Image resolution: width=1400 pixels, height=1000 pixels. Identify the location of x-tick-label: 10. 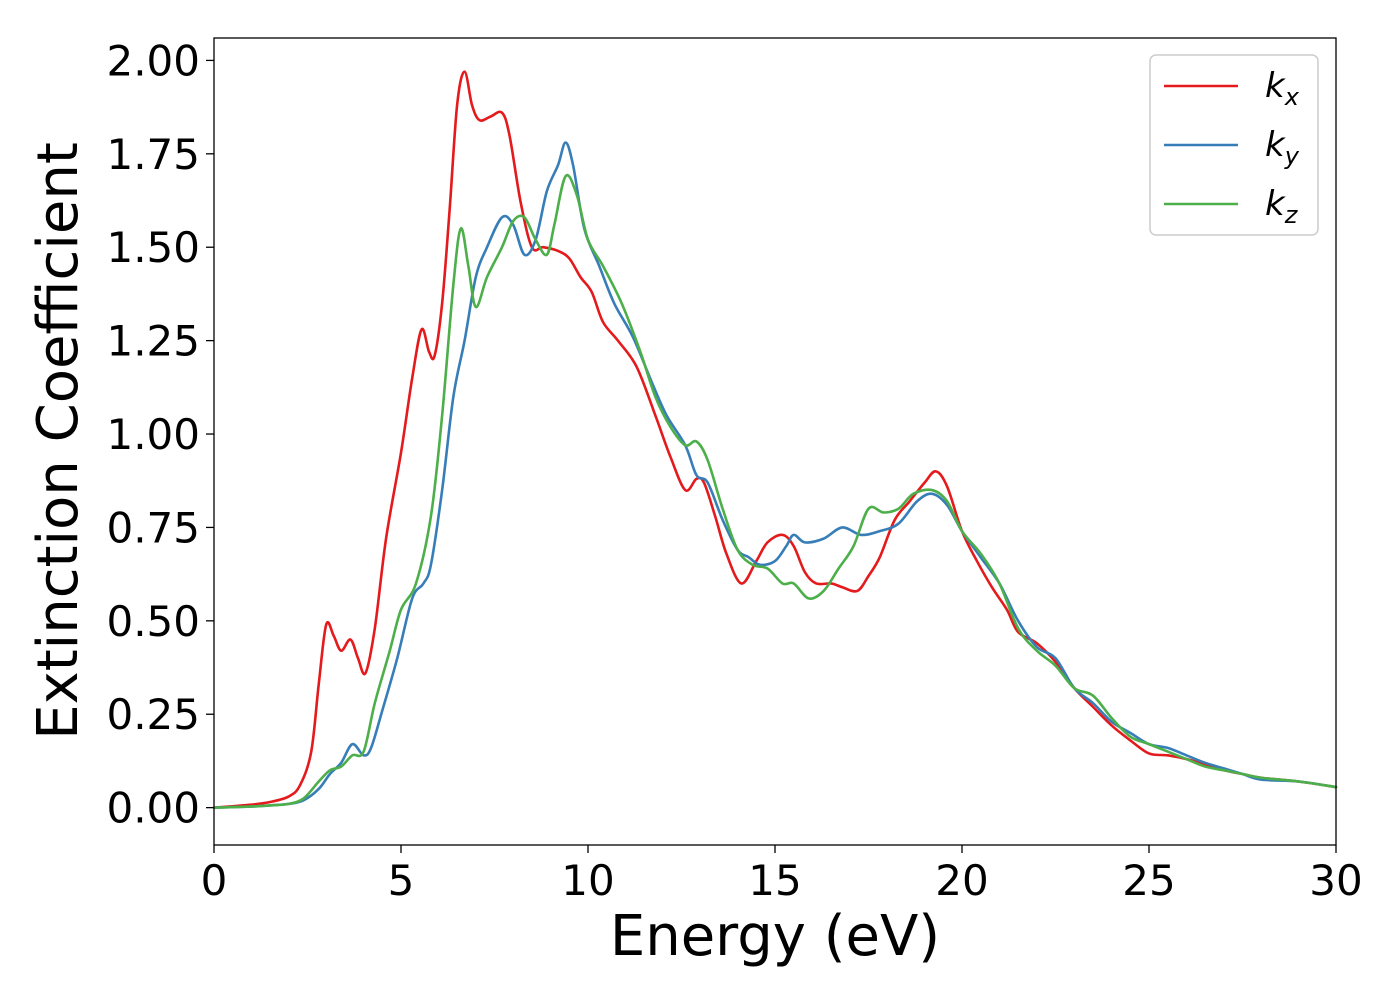
(587, 880).